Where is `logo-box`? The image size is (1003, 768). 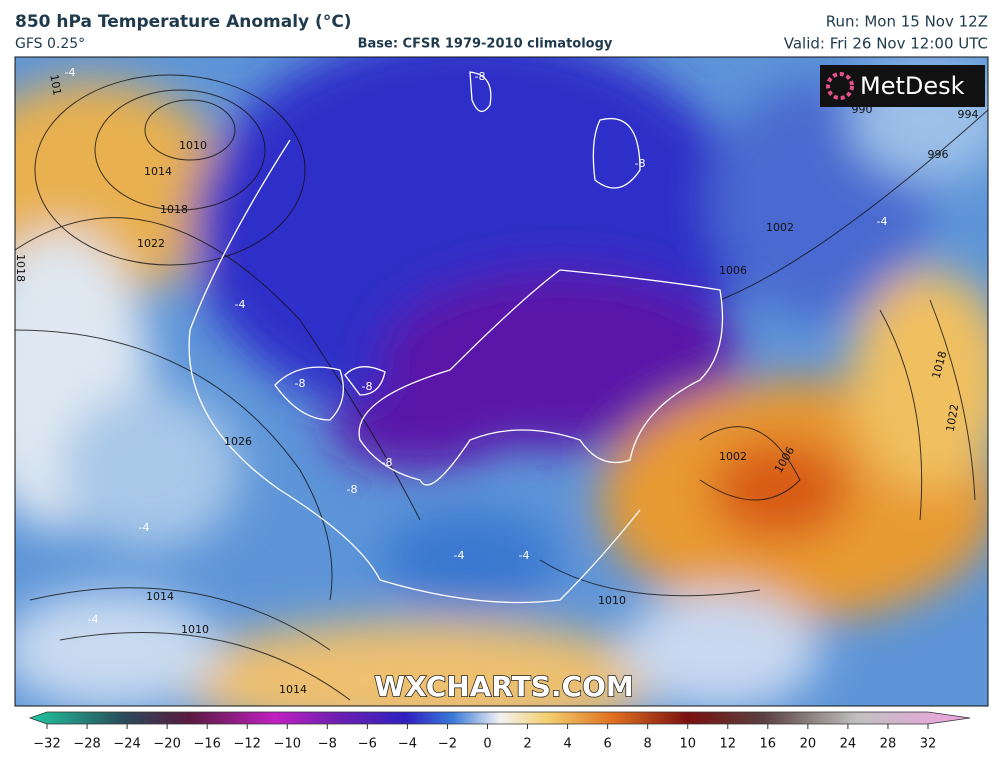 logo-box is located at coordinates (902, 86).